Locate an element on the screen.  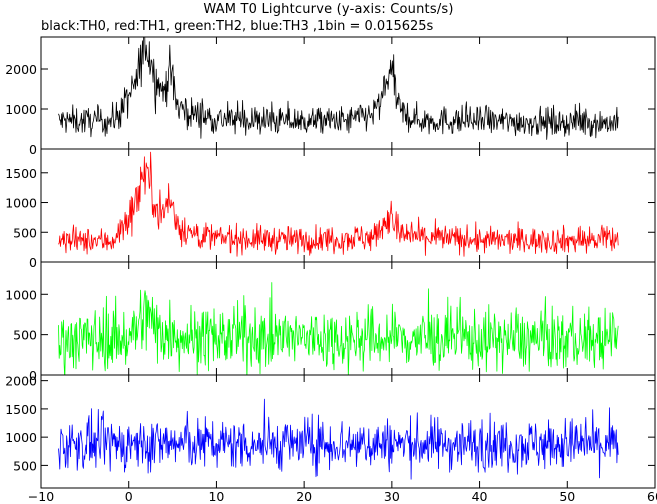
x-tick-label: 50 is located at coordinates (567, 496).